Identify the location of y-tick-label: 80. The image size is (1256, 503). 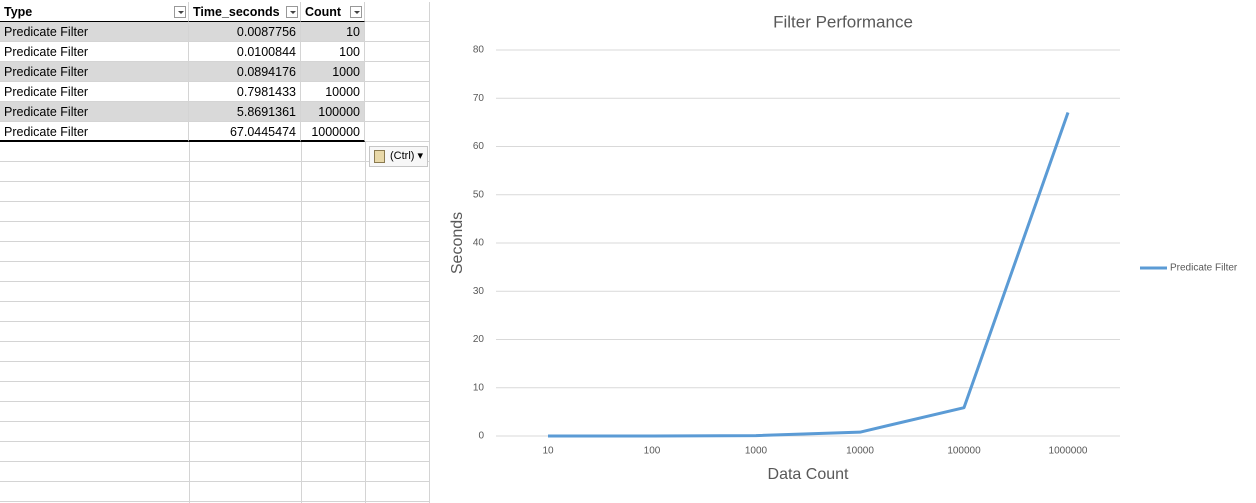
(479, 50).